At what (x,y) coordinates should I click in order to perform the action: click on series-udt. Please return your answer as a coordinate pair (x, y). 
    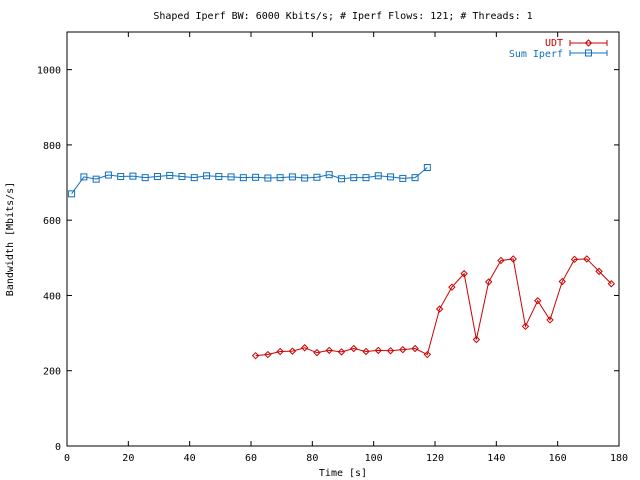
    Looking at the image, I should click on (433, 307).